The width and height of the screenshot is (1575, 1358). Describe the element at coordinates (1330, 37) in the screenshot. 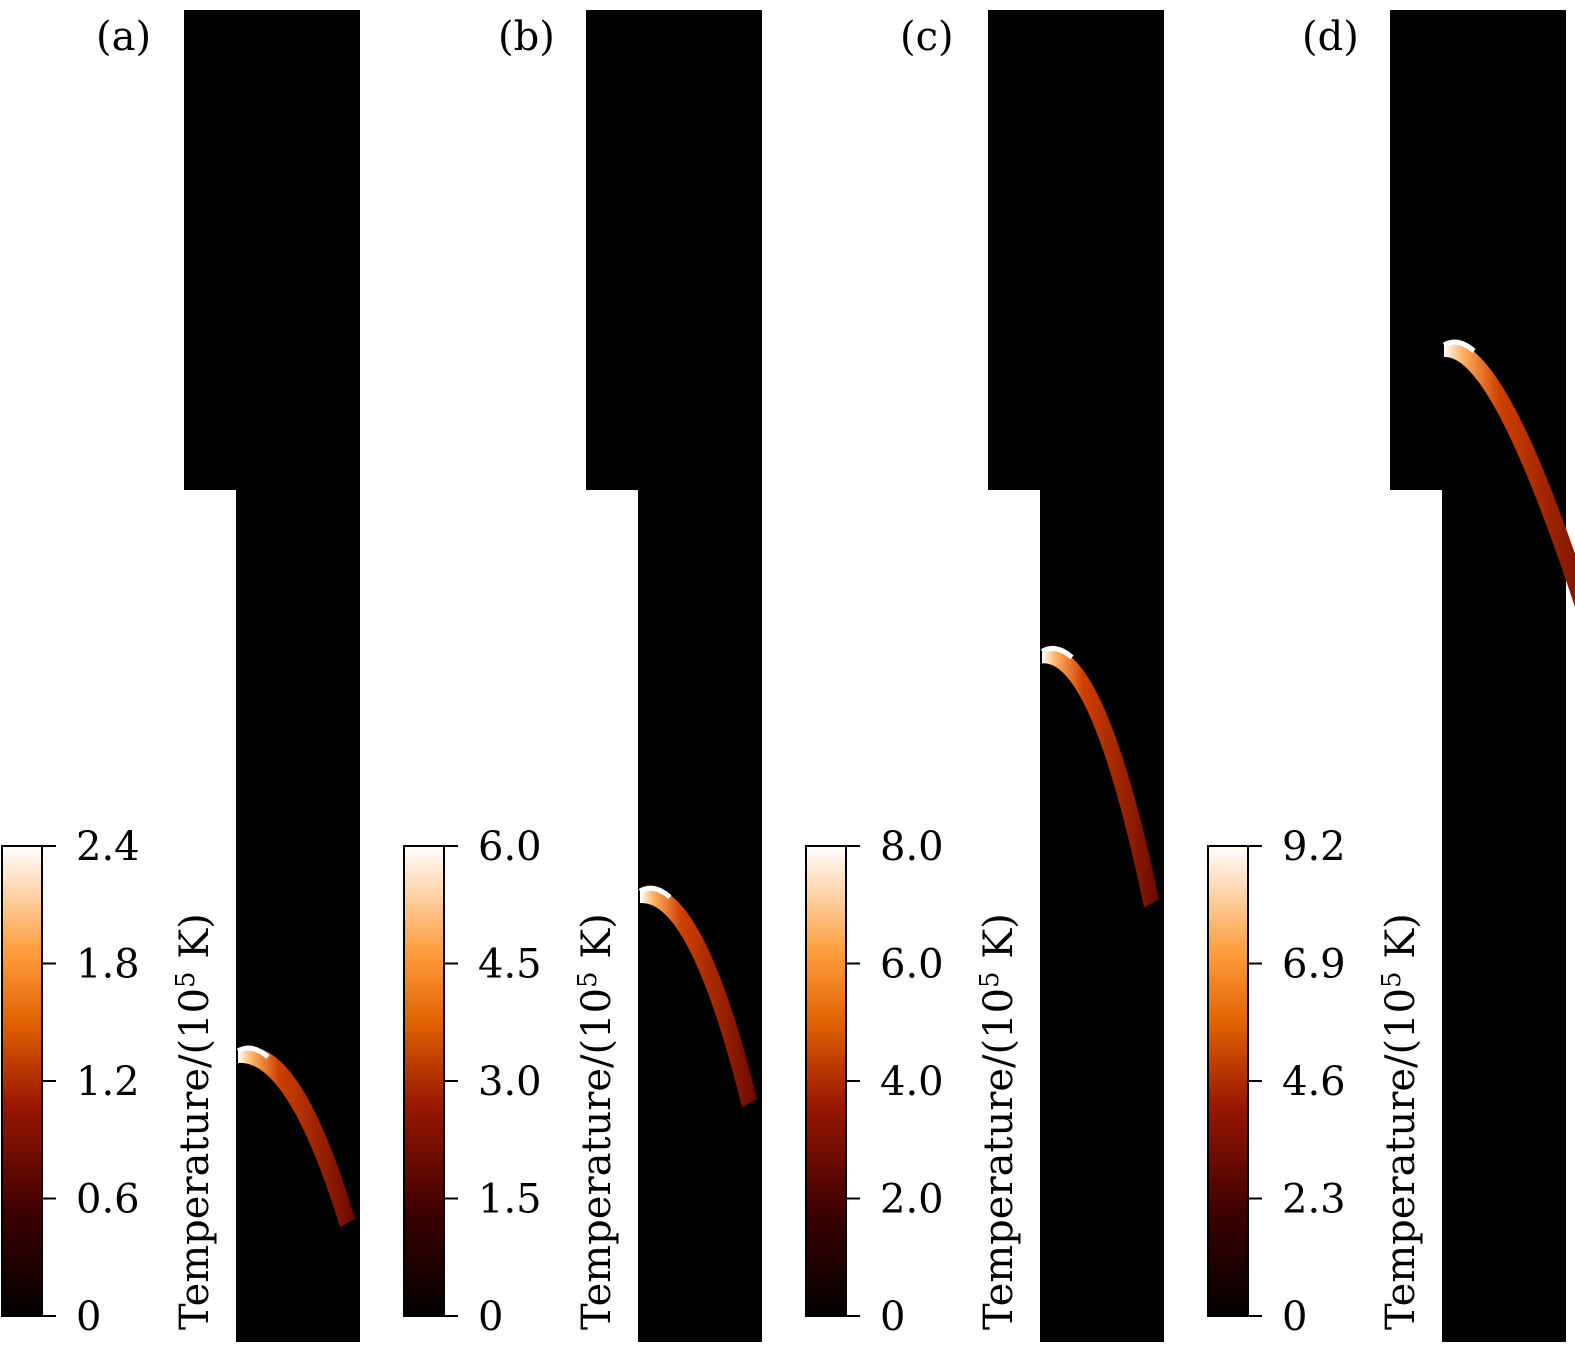

I see `panel-label: (d)` at that location.